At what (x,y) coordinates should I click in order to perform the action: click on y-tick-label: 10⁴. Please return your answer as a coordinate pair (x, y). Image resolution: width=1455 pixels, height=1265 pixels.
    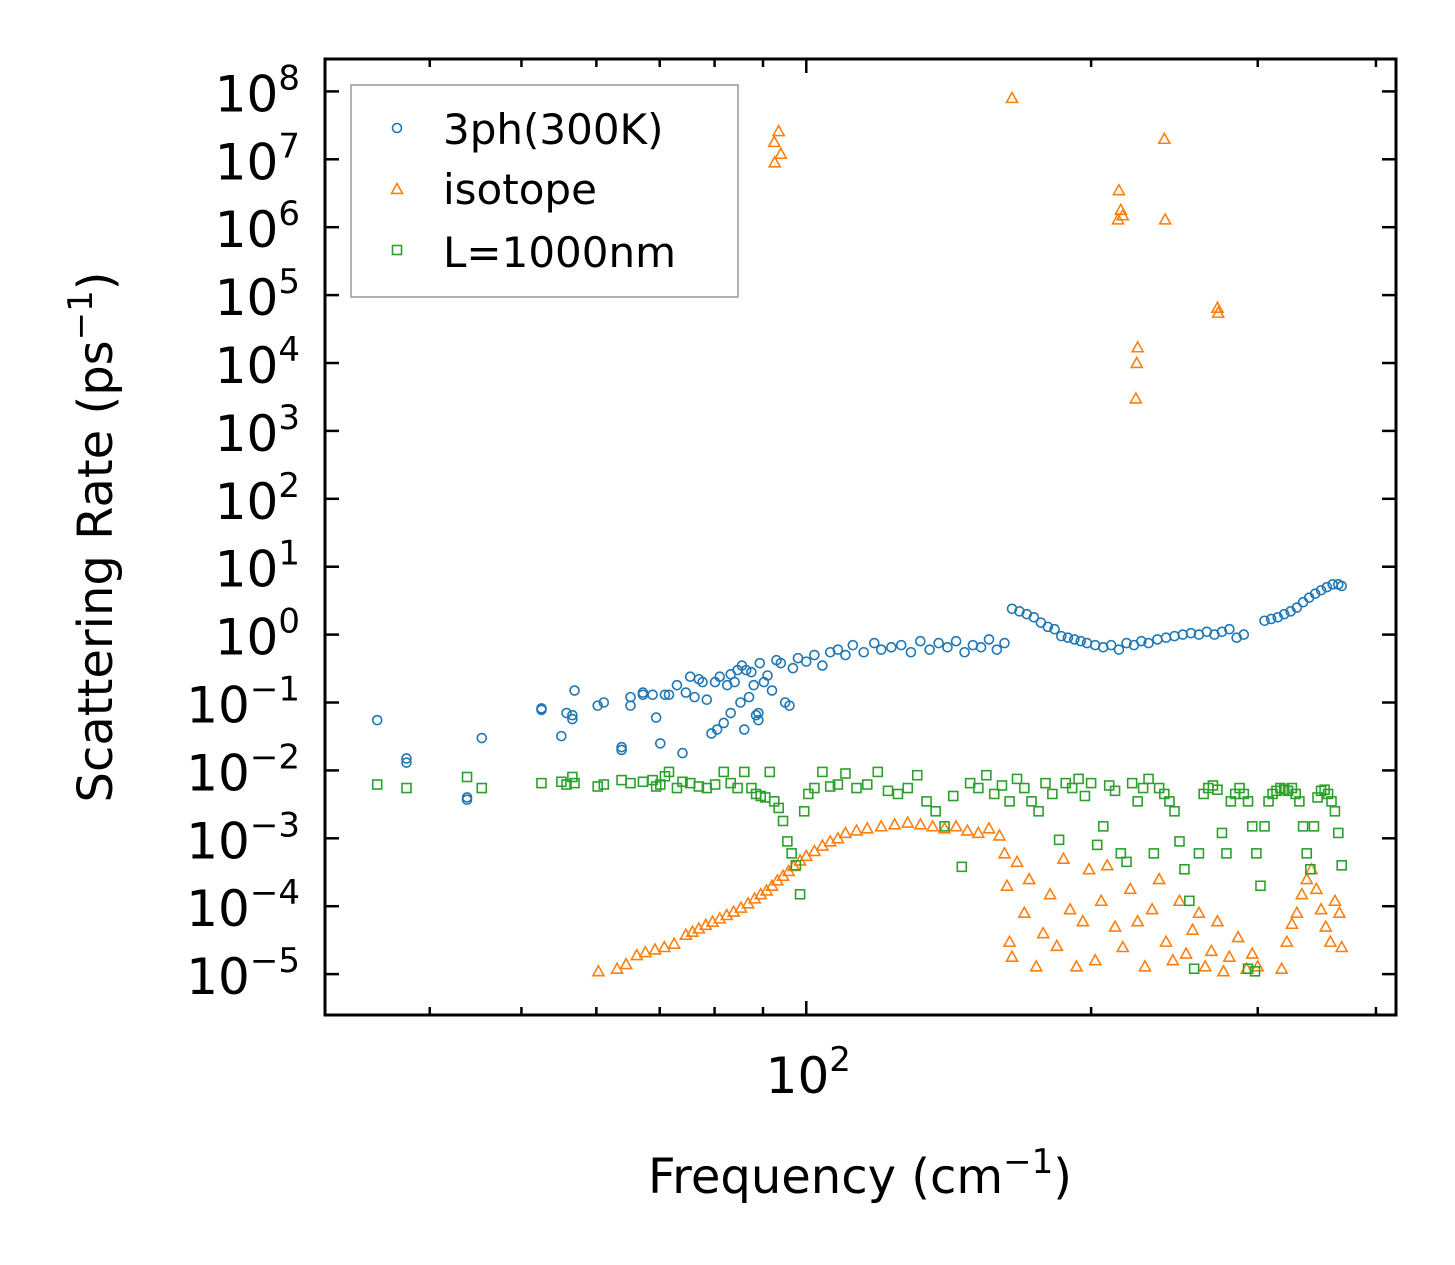
    Looking at the image, I should click on (257, 362).